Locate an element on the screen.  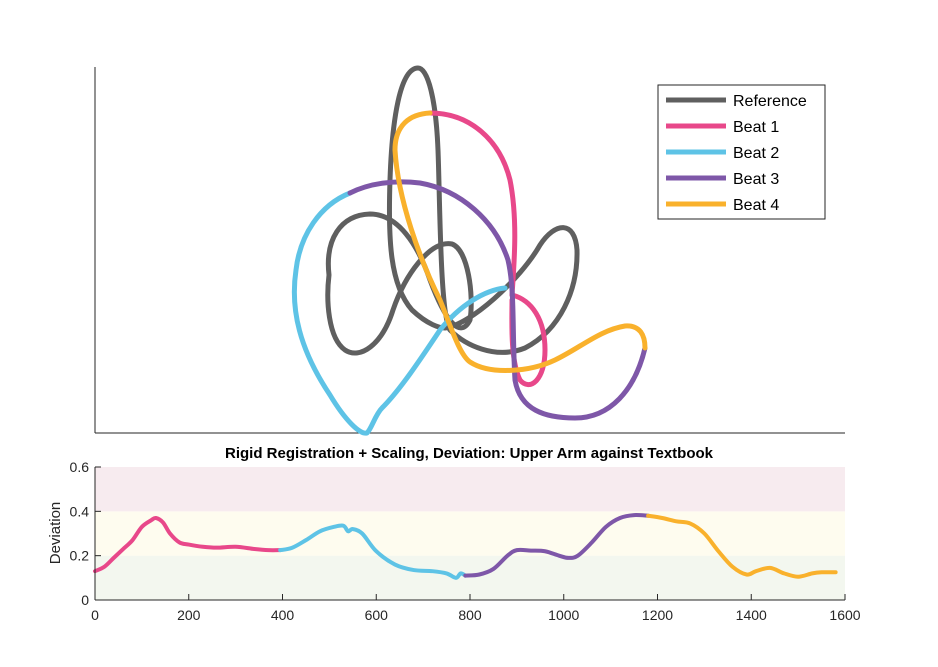
x-tick-label: 1400 is located at coordinates (751, 615).